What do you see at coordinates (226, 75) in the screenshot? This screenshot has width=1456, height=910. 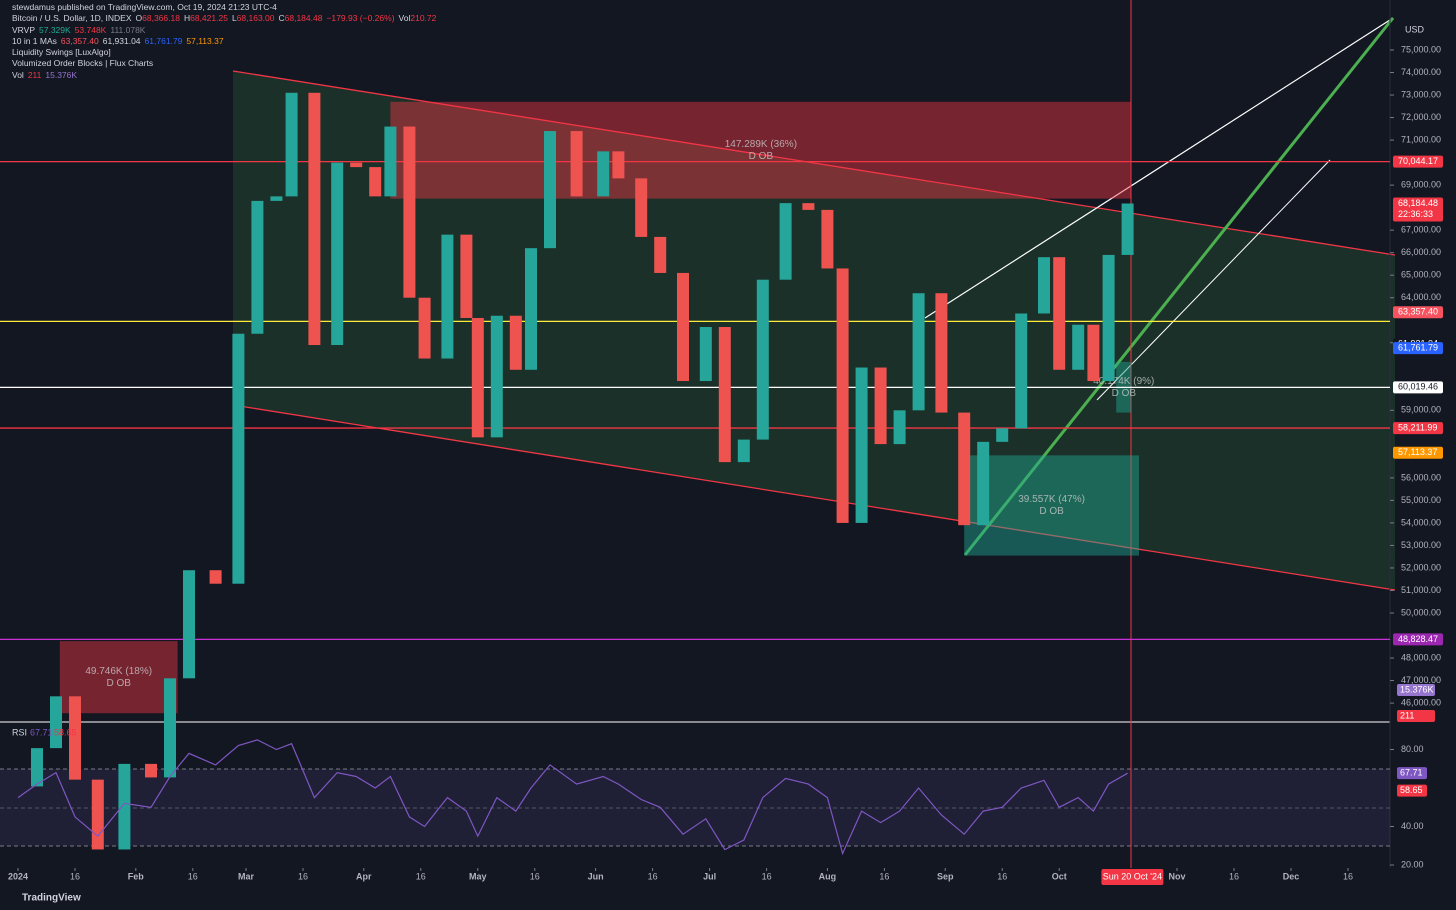 I see `legend-line: Vol 211 15.376K` at bounding box center [226, 75].